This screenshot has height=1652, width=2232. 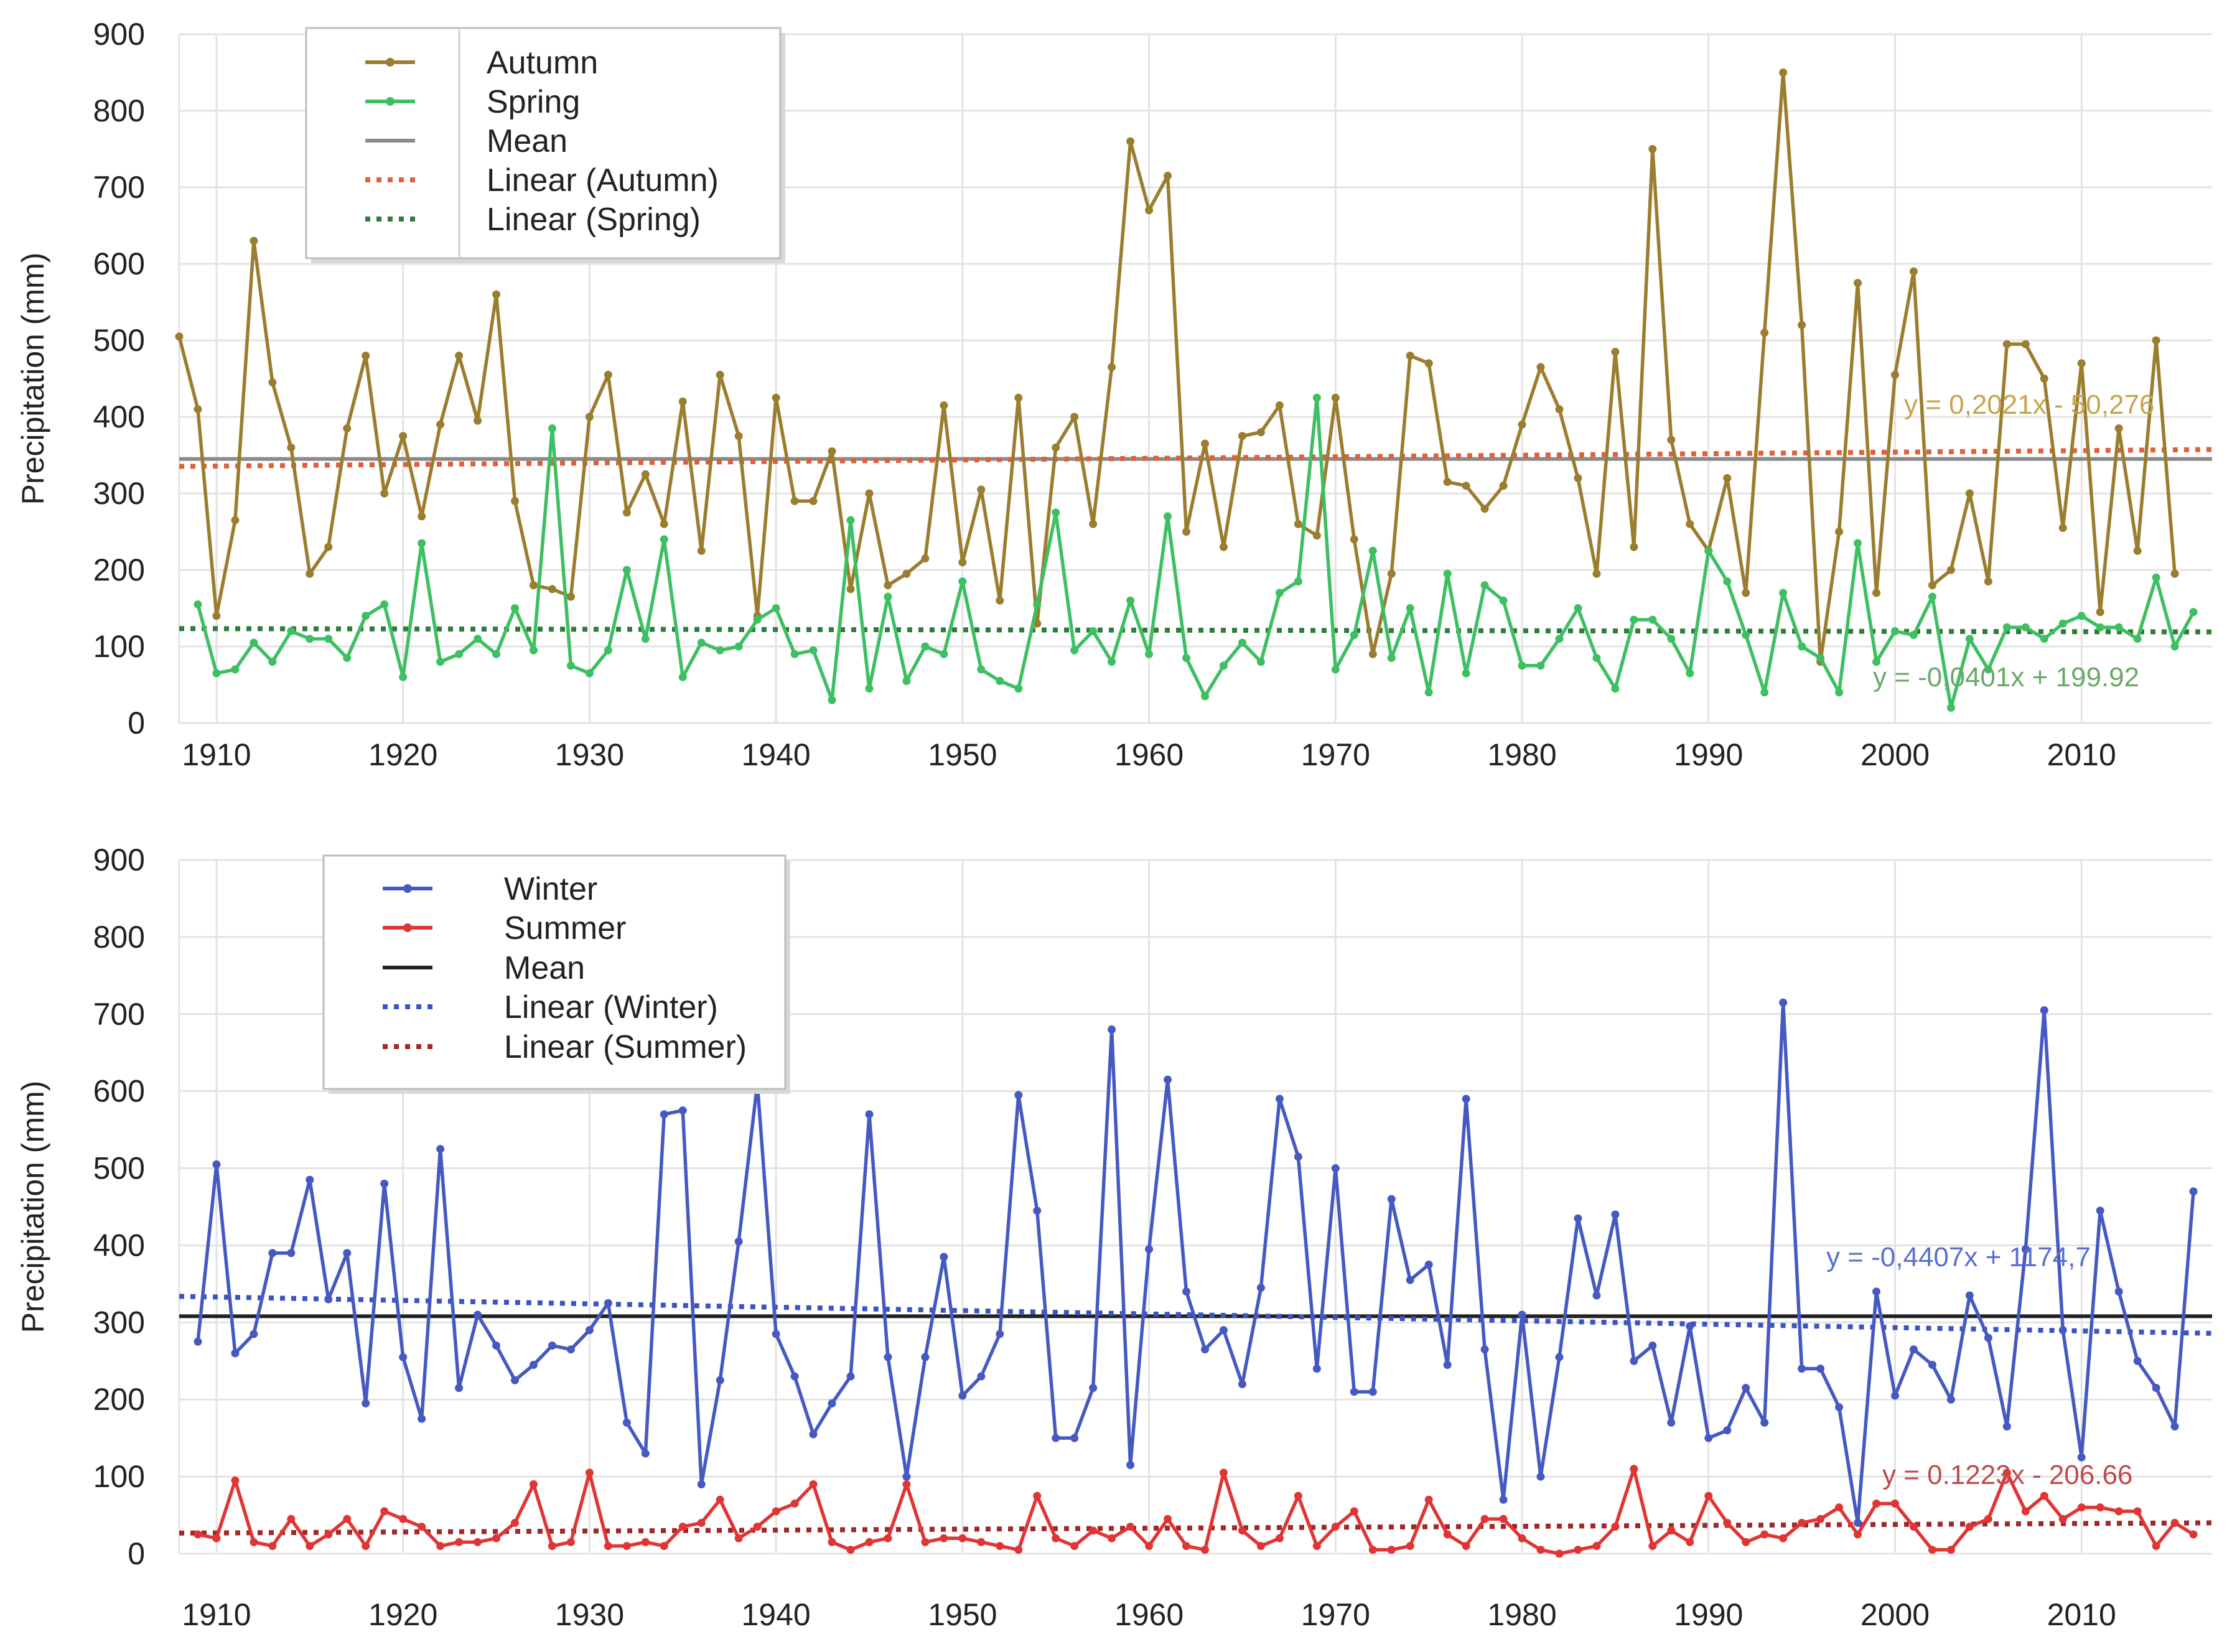 What do you see at coordinates (136, 723) in the screenshot?
I see `y-tick-label: 0` at bounding box center [136, 723].